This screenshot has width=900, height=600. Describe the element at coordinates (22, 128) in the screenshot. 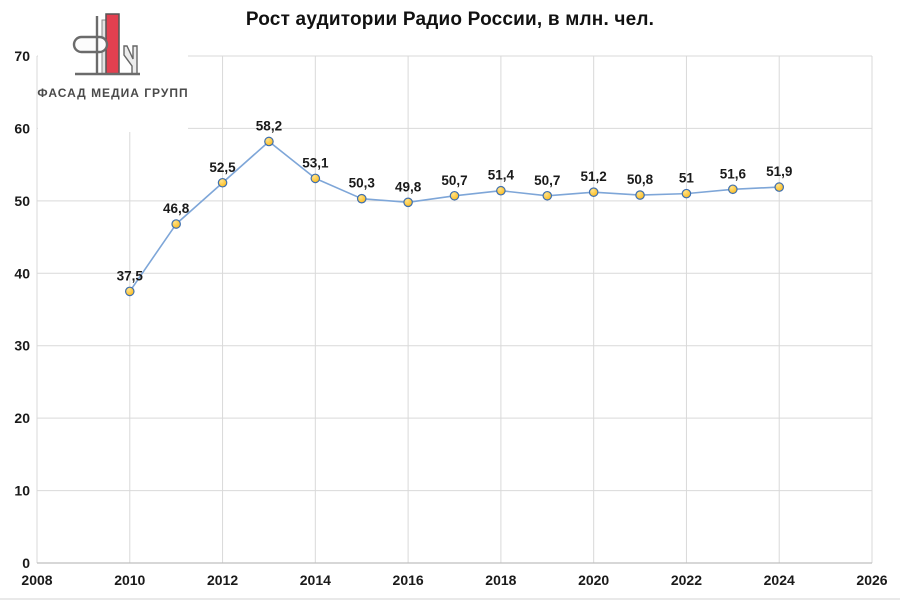

I see `y-tick-label: 60` at that location.